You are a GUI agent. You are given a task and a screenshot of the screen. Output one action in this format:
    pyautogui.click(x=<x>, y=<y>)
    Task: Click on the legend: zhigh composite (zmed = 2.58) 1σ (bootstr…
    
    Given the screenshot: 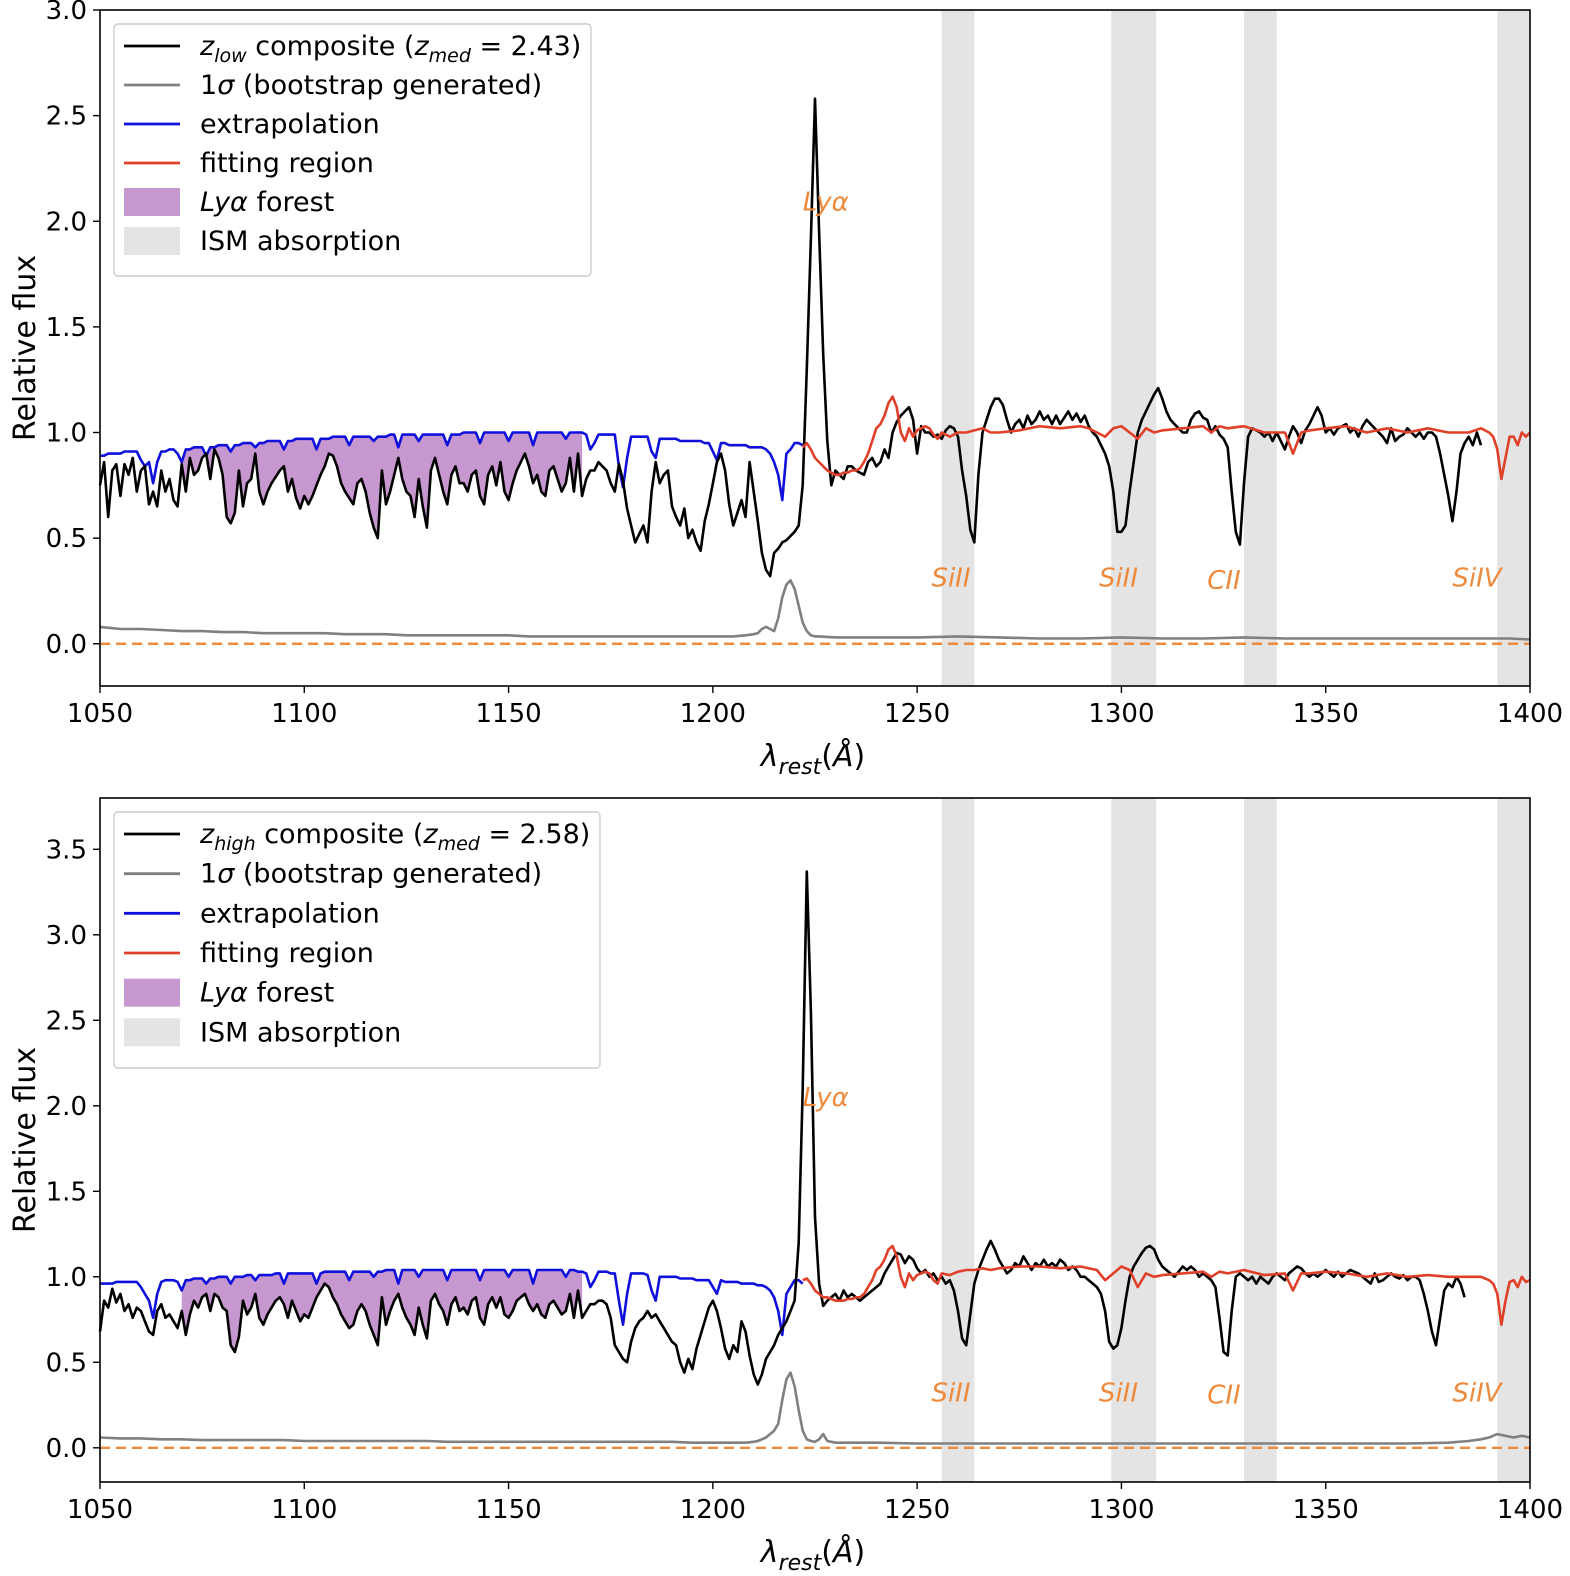 What is the action you would take?
    pyautogui.click(x=357, y=940)
    